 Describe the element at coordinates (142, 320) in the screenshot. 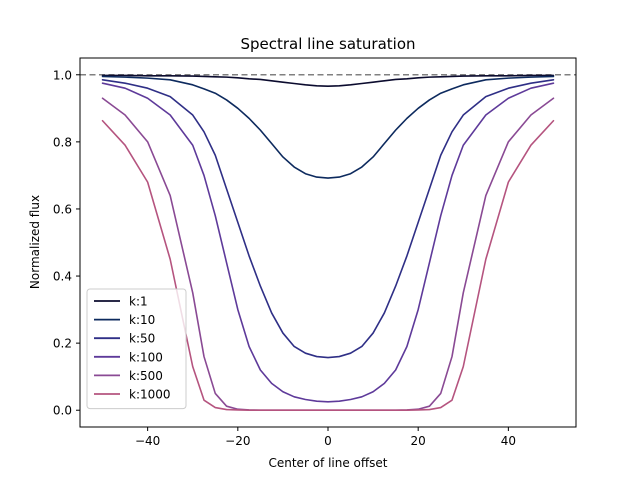

I see `legend-label: k:10` at that location.